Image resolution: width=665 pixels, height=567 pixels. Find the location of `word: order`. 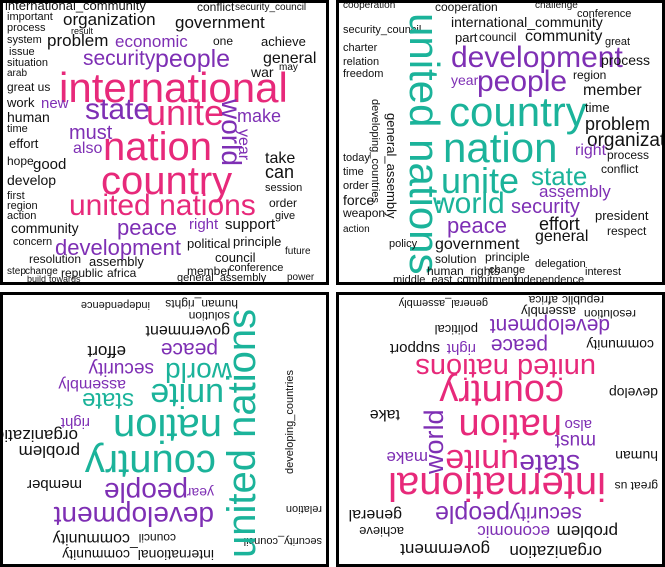

word: order is located at coordinates (283, 203).